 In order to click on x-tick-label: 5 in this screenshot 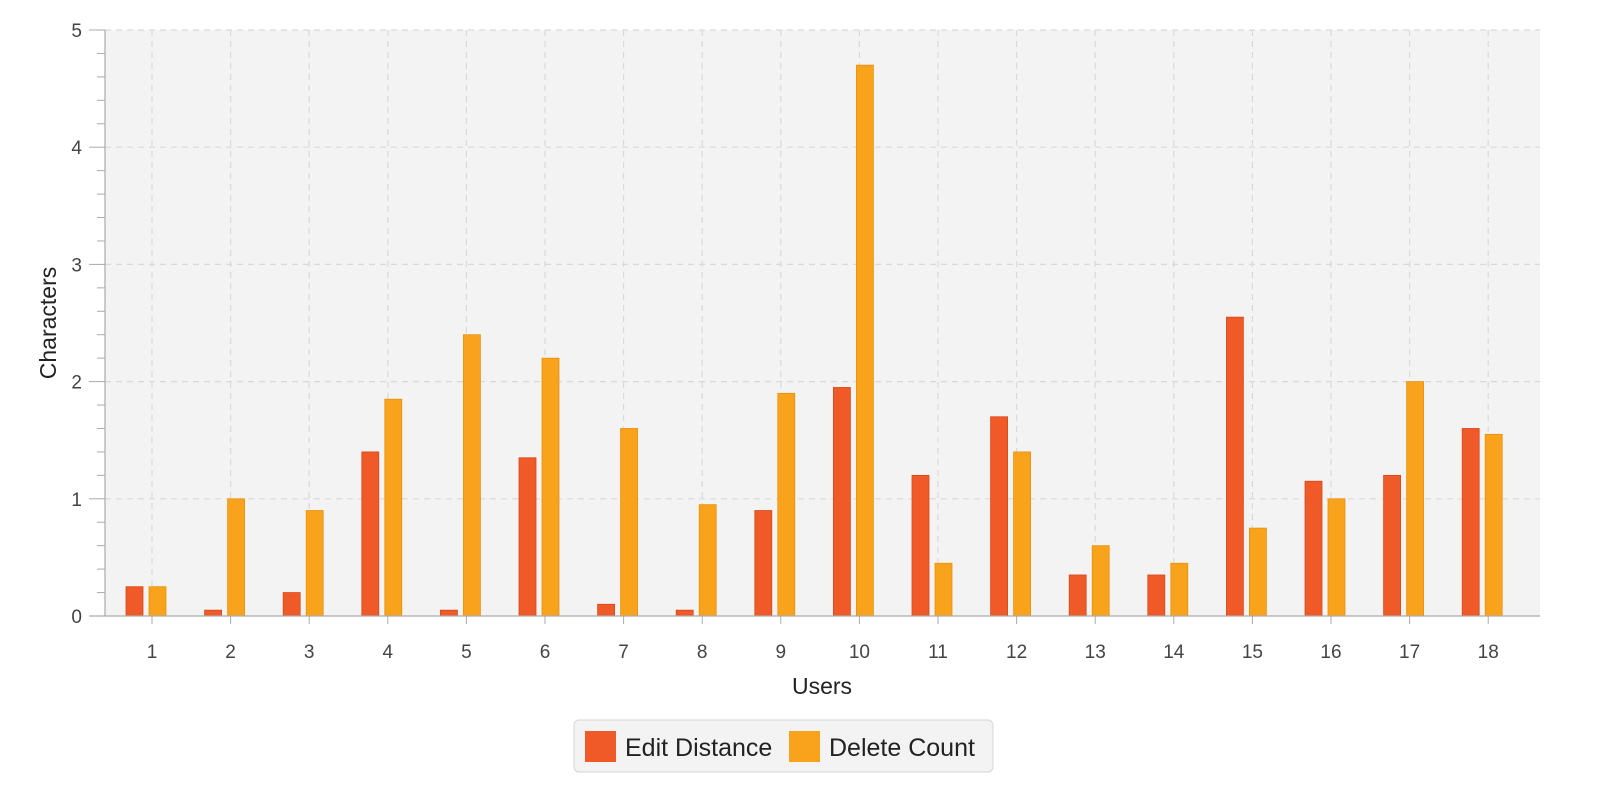, I will do `click(466, 652)`.